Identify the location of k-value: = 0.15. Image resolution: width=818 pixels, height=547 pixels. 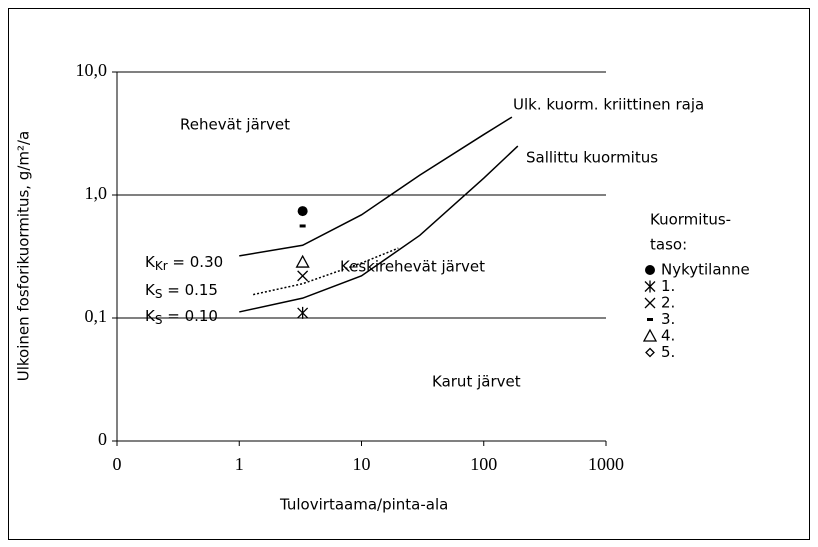
(190, 290).